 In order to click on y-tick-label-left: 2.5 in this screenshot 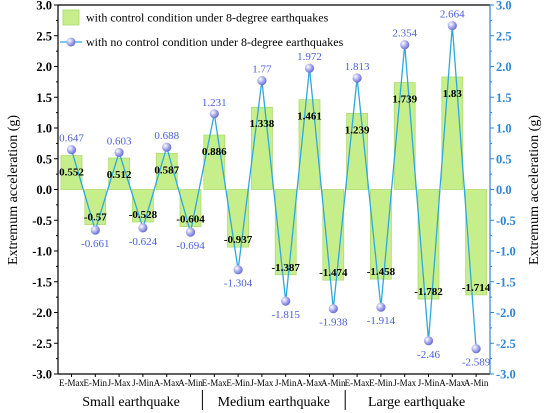, I will do `click(44, 36)`.